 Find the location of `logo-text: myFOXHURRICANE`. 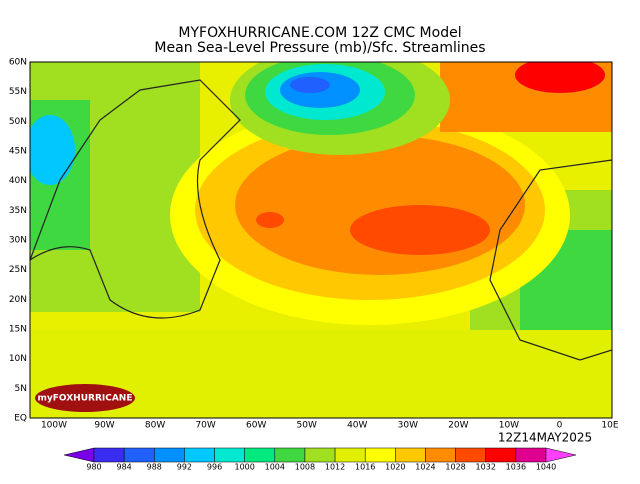

logo-text: myFOXHURRICANE is located at coordinates (85, 399).